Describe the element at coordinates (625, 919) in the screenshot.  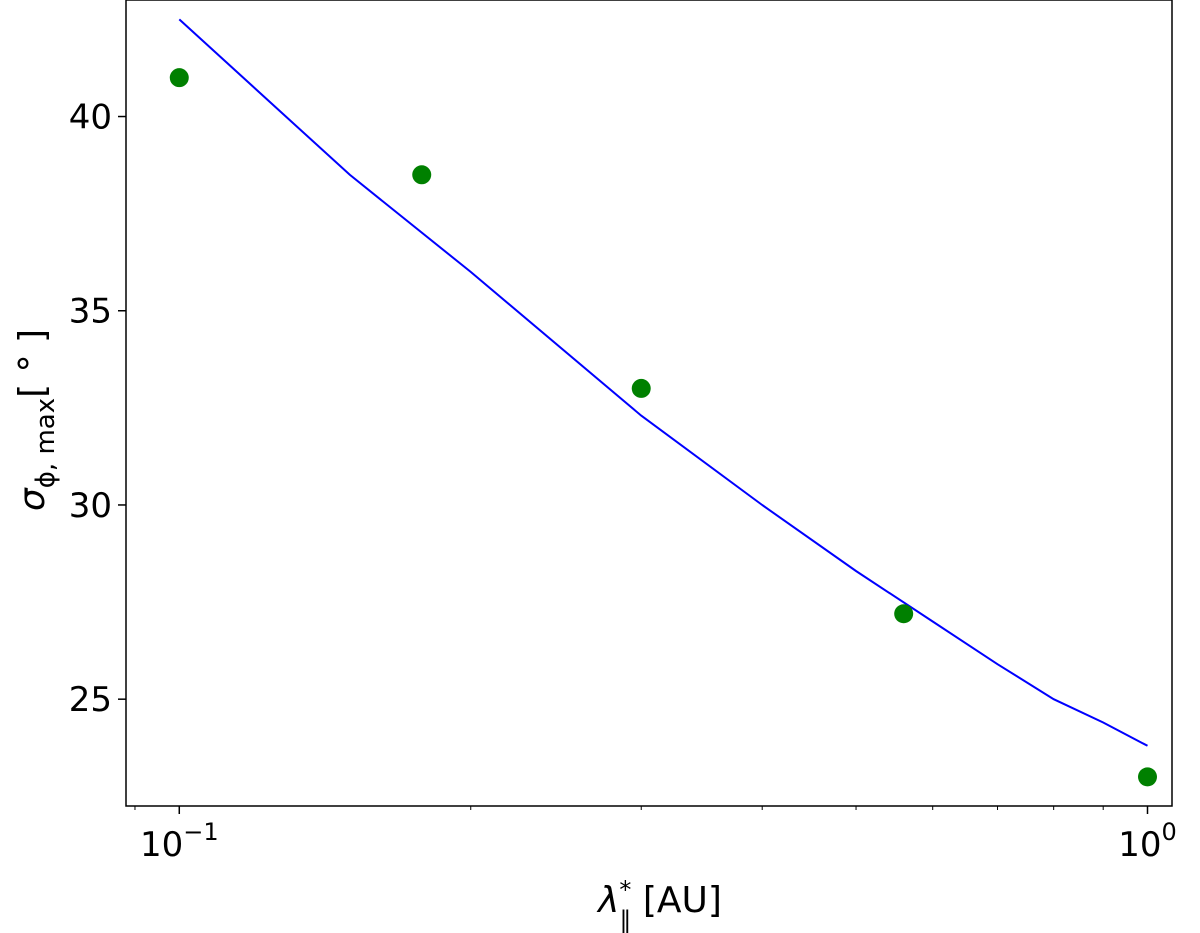
I see `x-axis-label-sub: ∥` at that location.